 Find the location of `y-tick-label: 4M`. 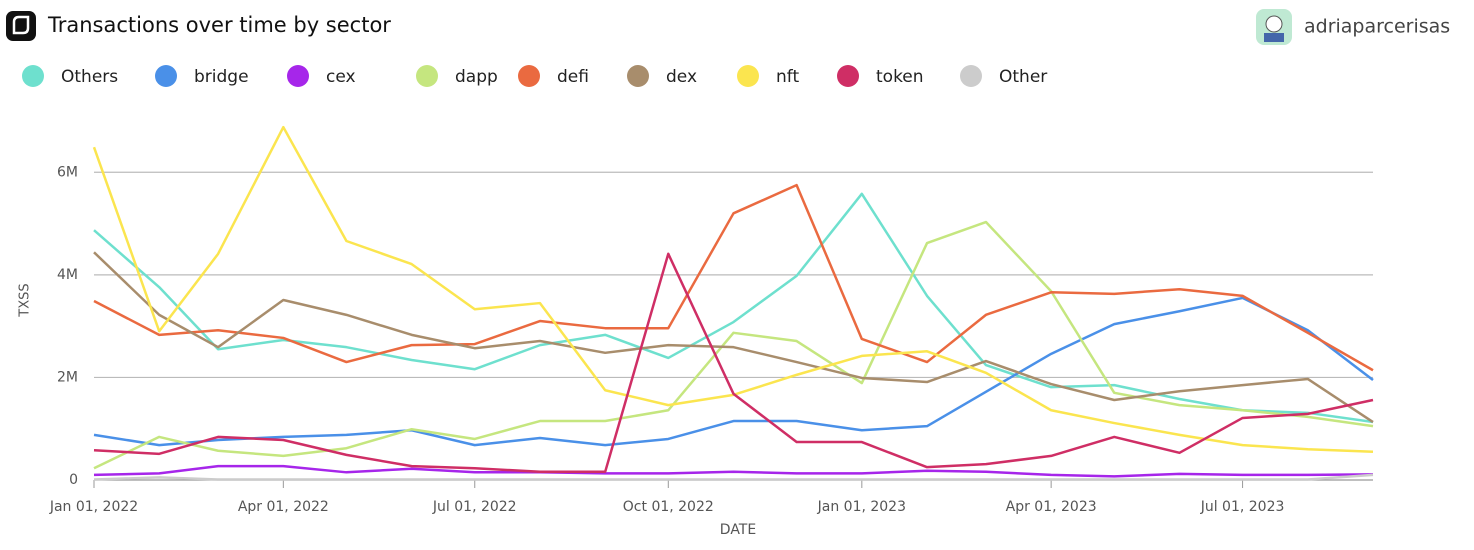

y-tick-label: 4M is located at coordinates (67, 275).